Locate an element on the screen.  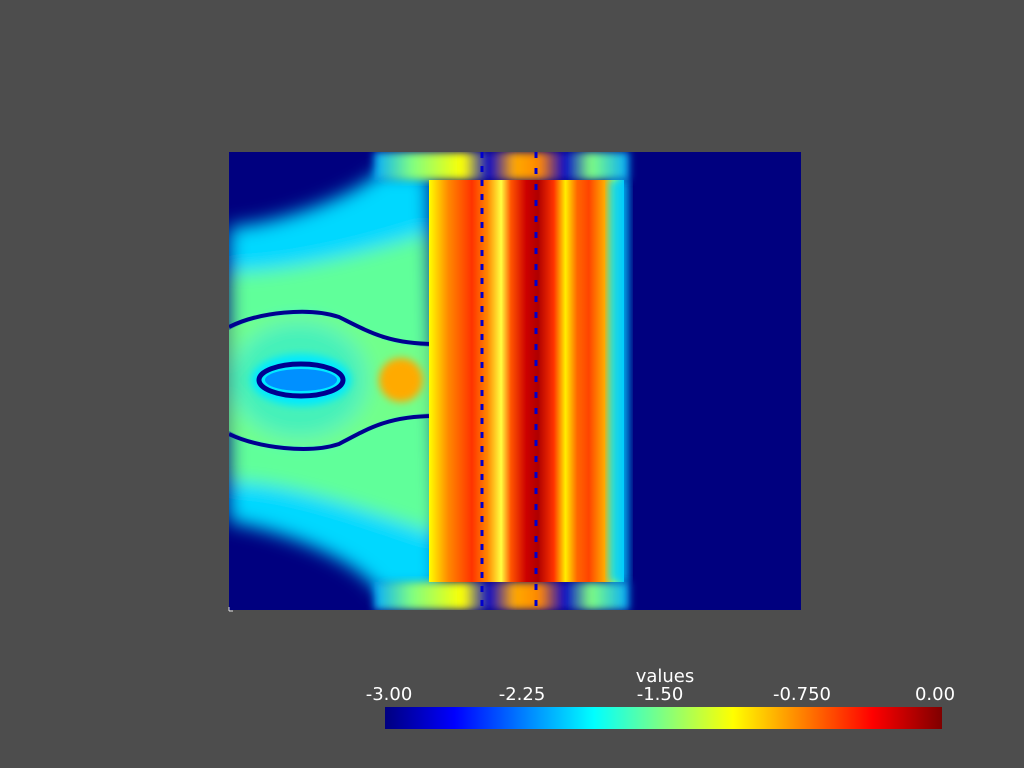
colorbar-tick-label: -1.50 is located at coordinates (660, 694).